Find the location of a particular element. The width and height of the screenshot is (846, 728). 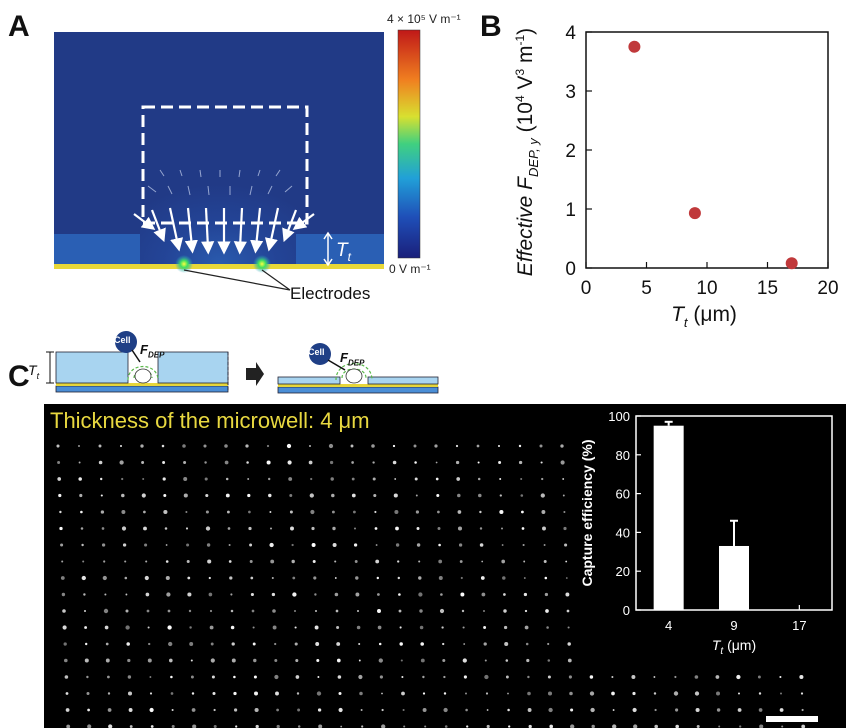

panel-a-letter: A is located at coordinates (19, 26).